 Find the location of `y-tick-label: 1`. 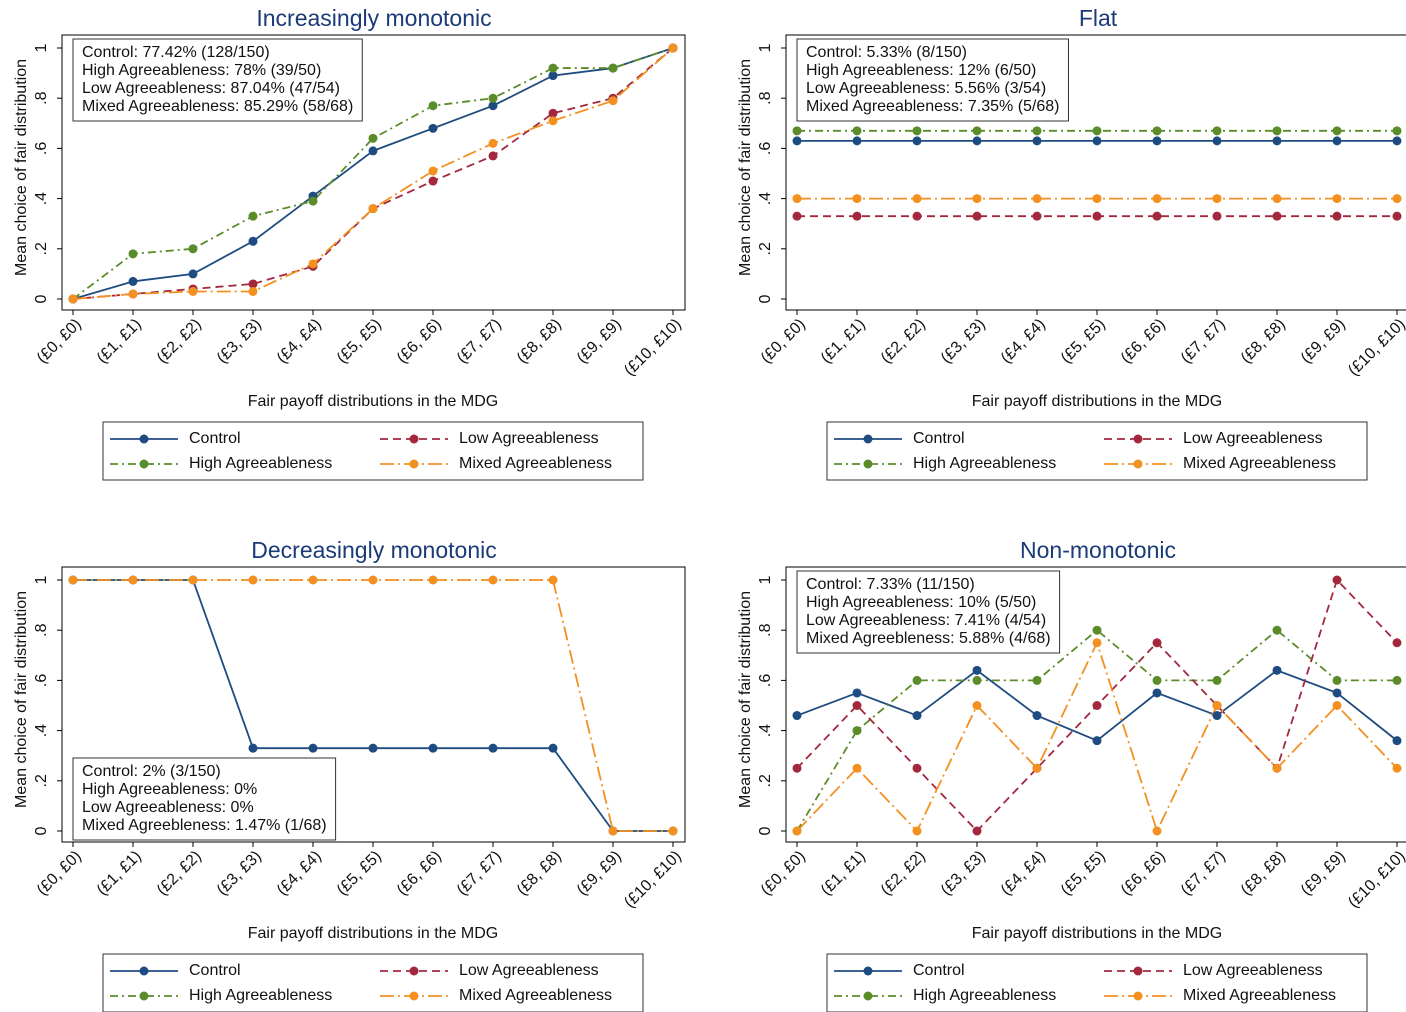

y-tick-label: 1 is located at coordinates (765, 579).